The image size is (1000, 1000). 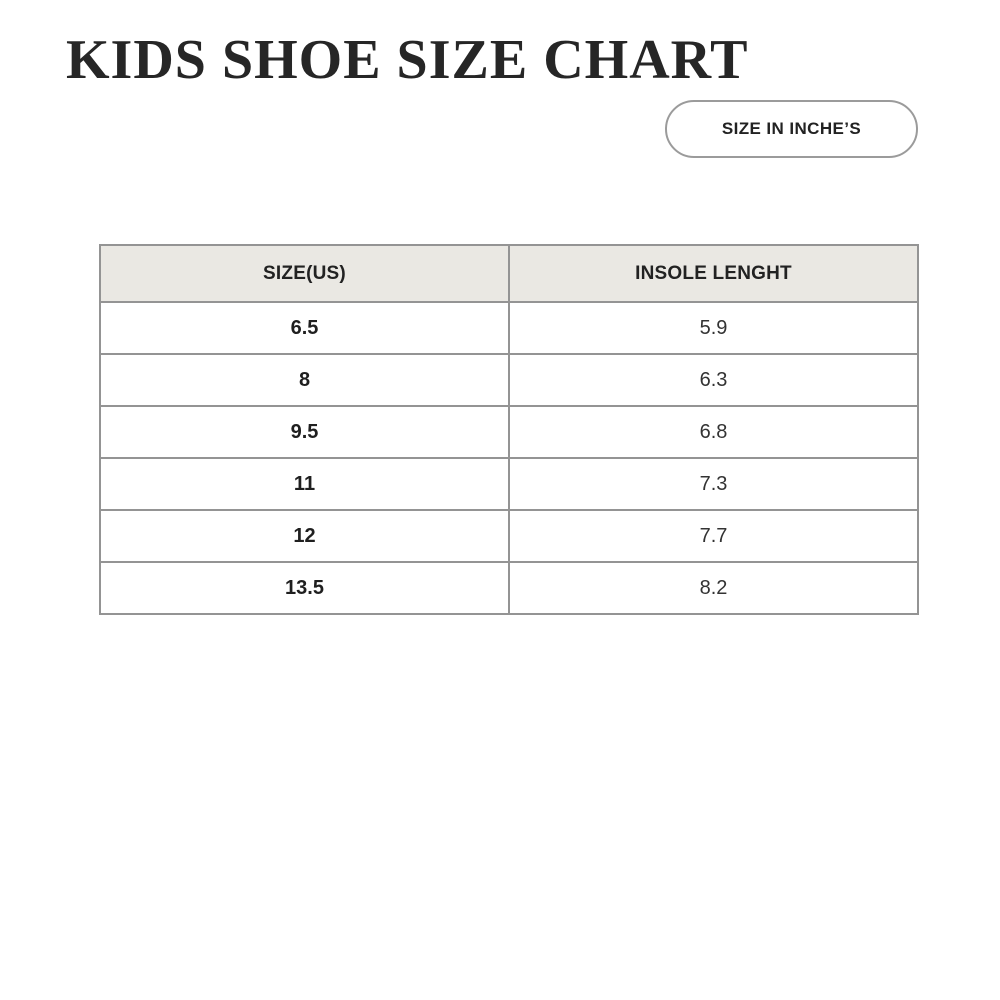 What do you see at coordinates (713, 432) in the screenshot?
I see `insole-length-cell: 6.8` at bounding box center [713, 432].